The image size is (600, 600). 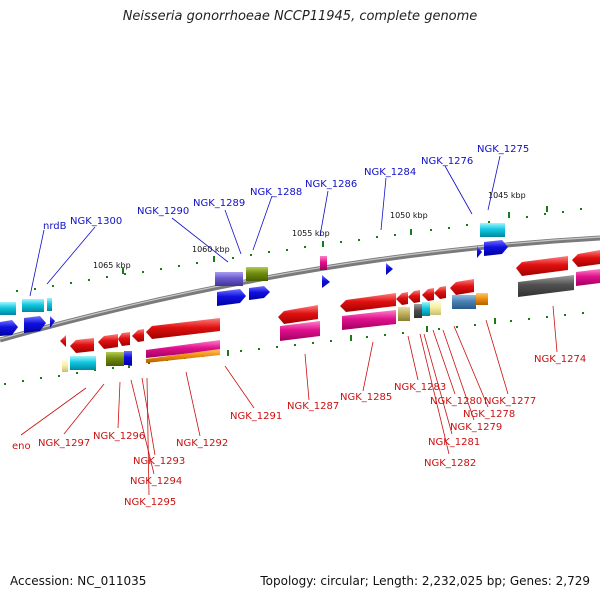 What do you see at coordinates (78, 581) in the screenshot?
I see `accession-label: Accession: NC_011035` at bounding box center [78, 581].